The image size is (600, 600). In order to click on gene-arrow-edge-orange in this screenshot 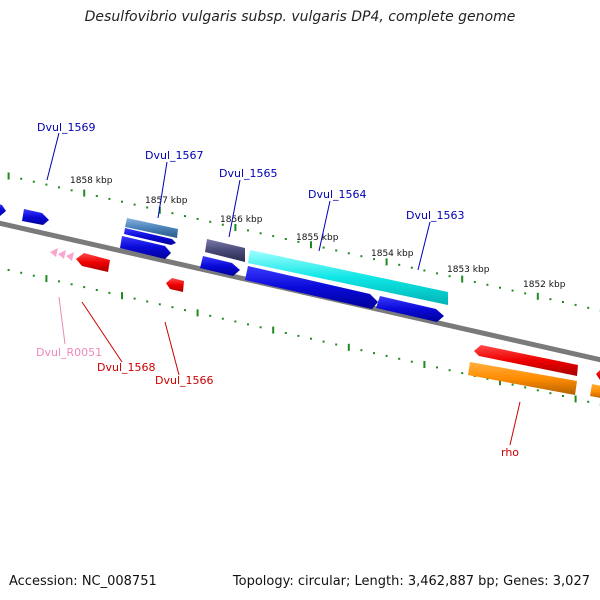, I will do `click(595, 391)`.